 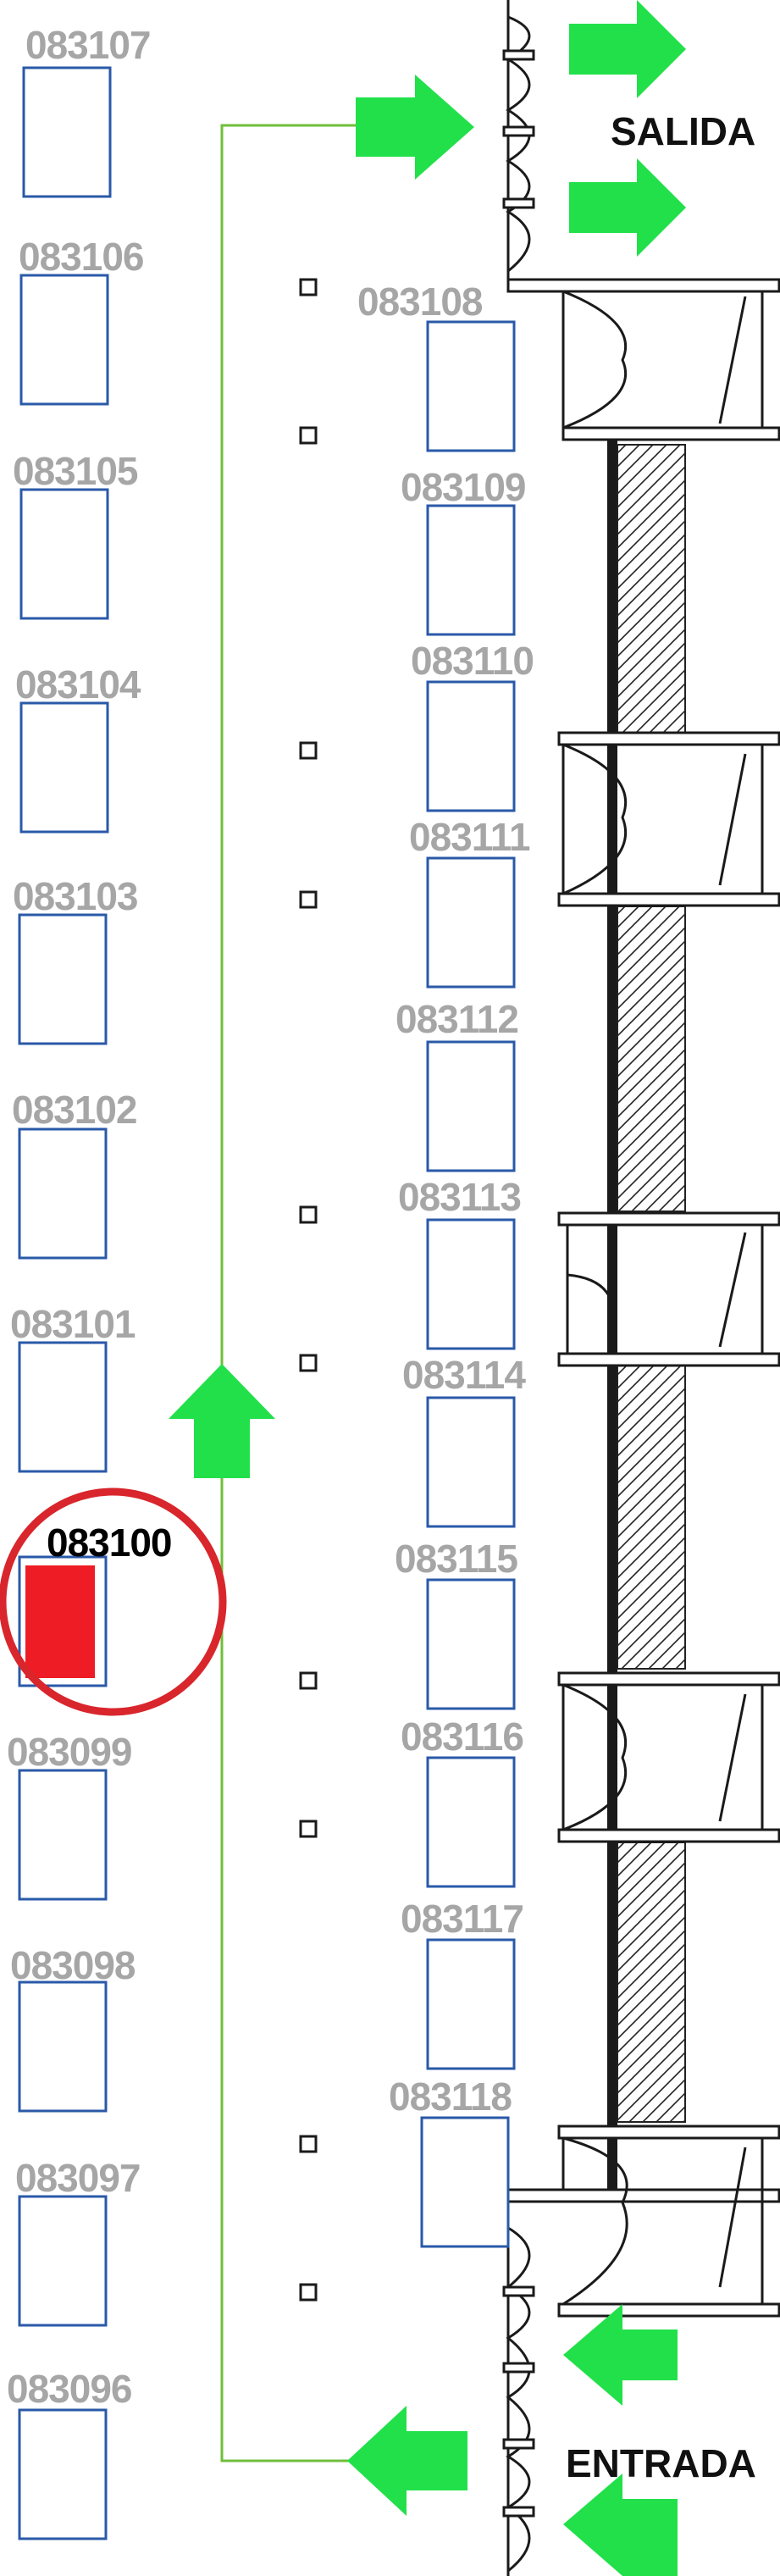 I want to click on spot-label: 083114, so click(x=464, y=1375).